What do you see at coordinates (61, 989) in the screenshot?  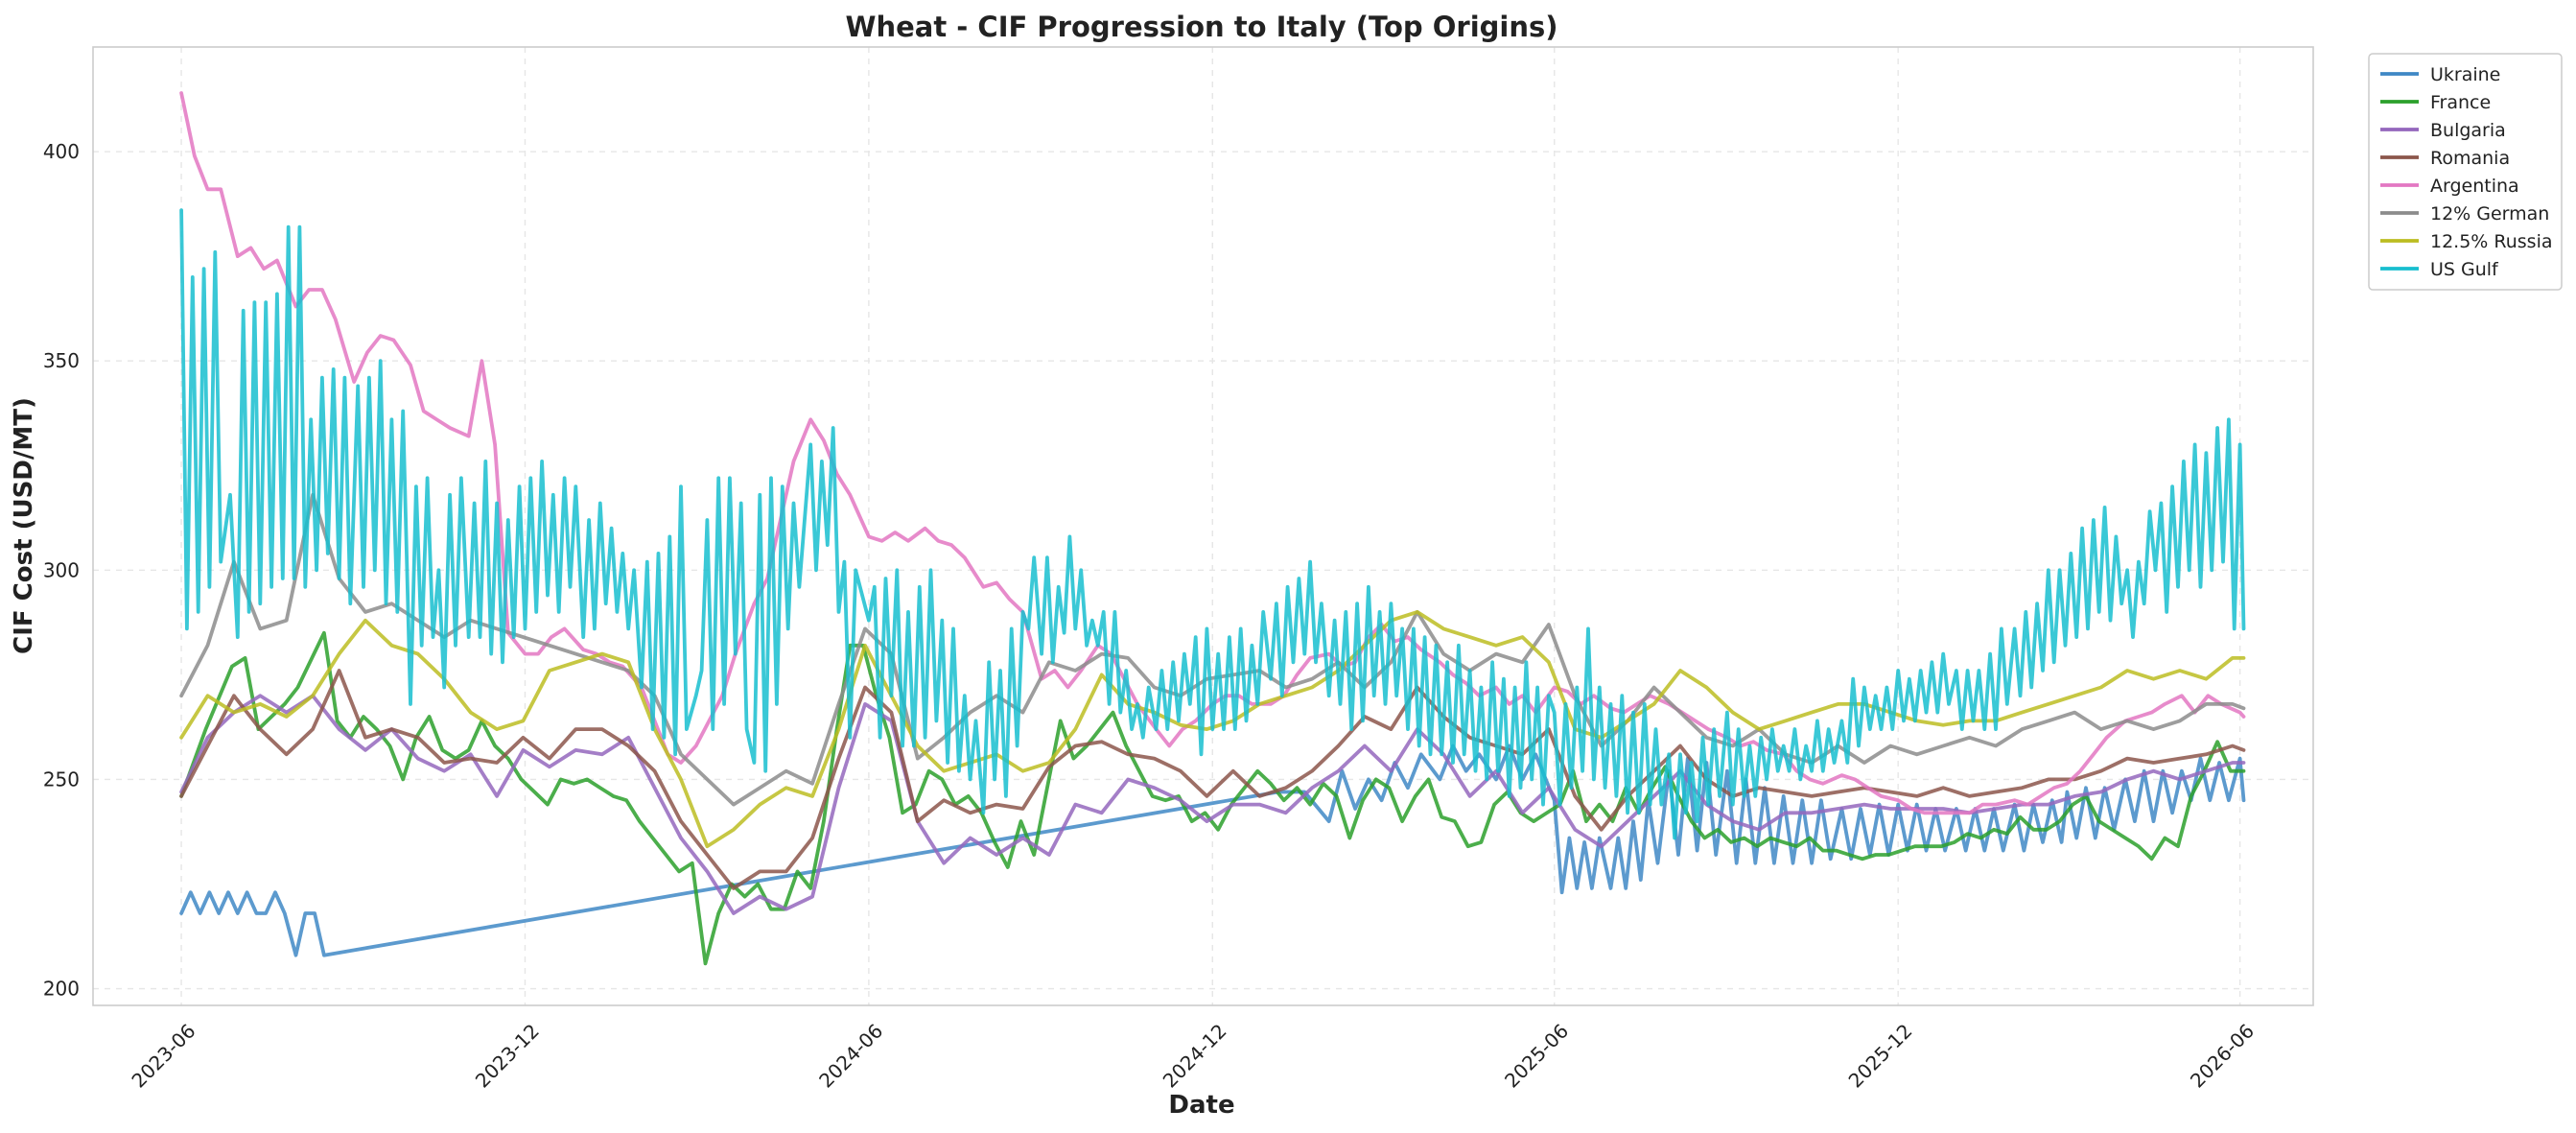 I see `y-tick-label: 200` at bounding box center [61, 989].